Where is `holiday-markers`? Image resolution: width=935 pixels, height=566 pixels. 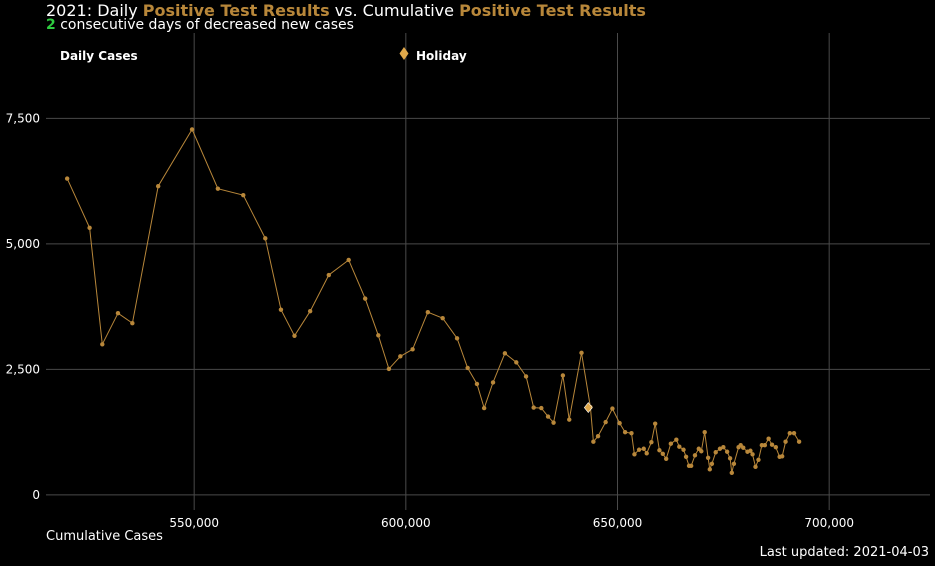 holiday-markers is located at coordinates (588, 408).